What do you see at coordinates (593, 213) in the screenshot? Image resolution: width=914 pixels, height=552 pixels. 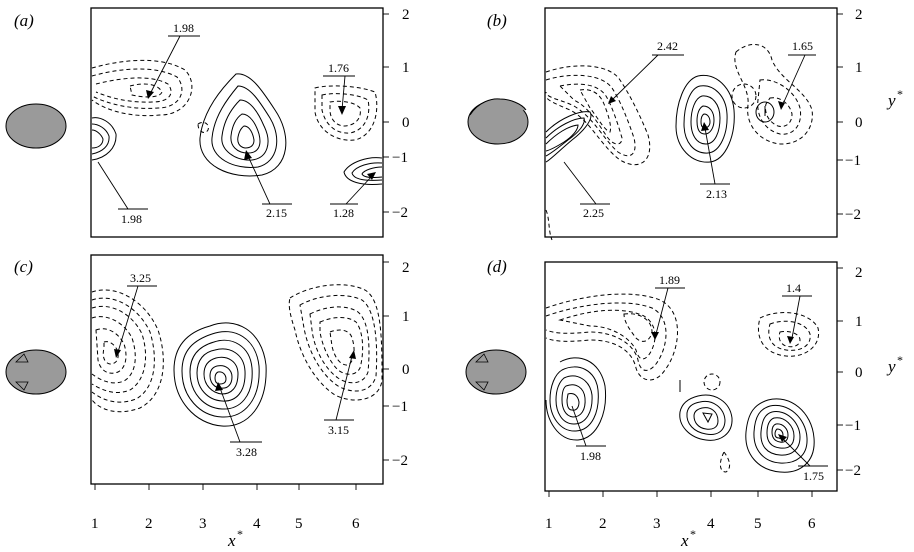 I see `annotation-b-3: 2.25` at bounding box center [593, 213].